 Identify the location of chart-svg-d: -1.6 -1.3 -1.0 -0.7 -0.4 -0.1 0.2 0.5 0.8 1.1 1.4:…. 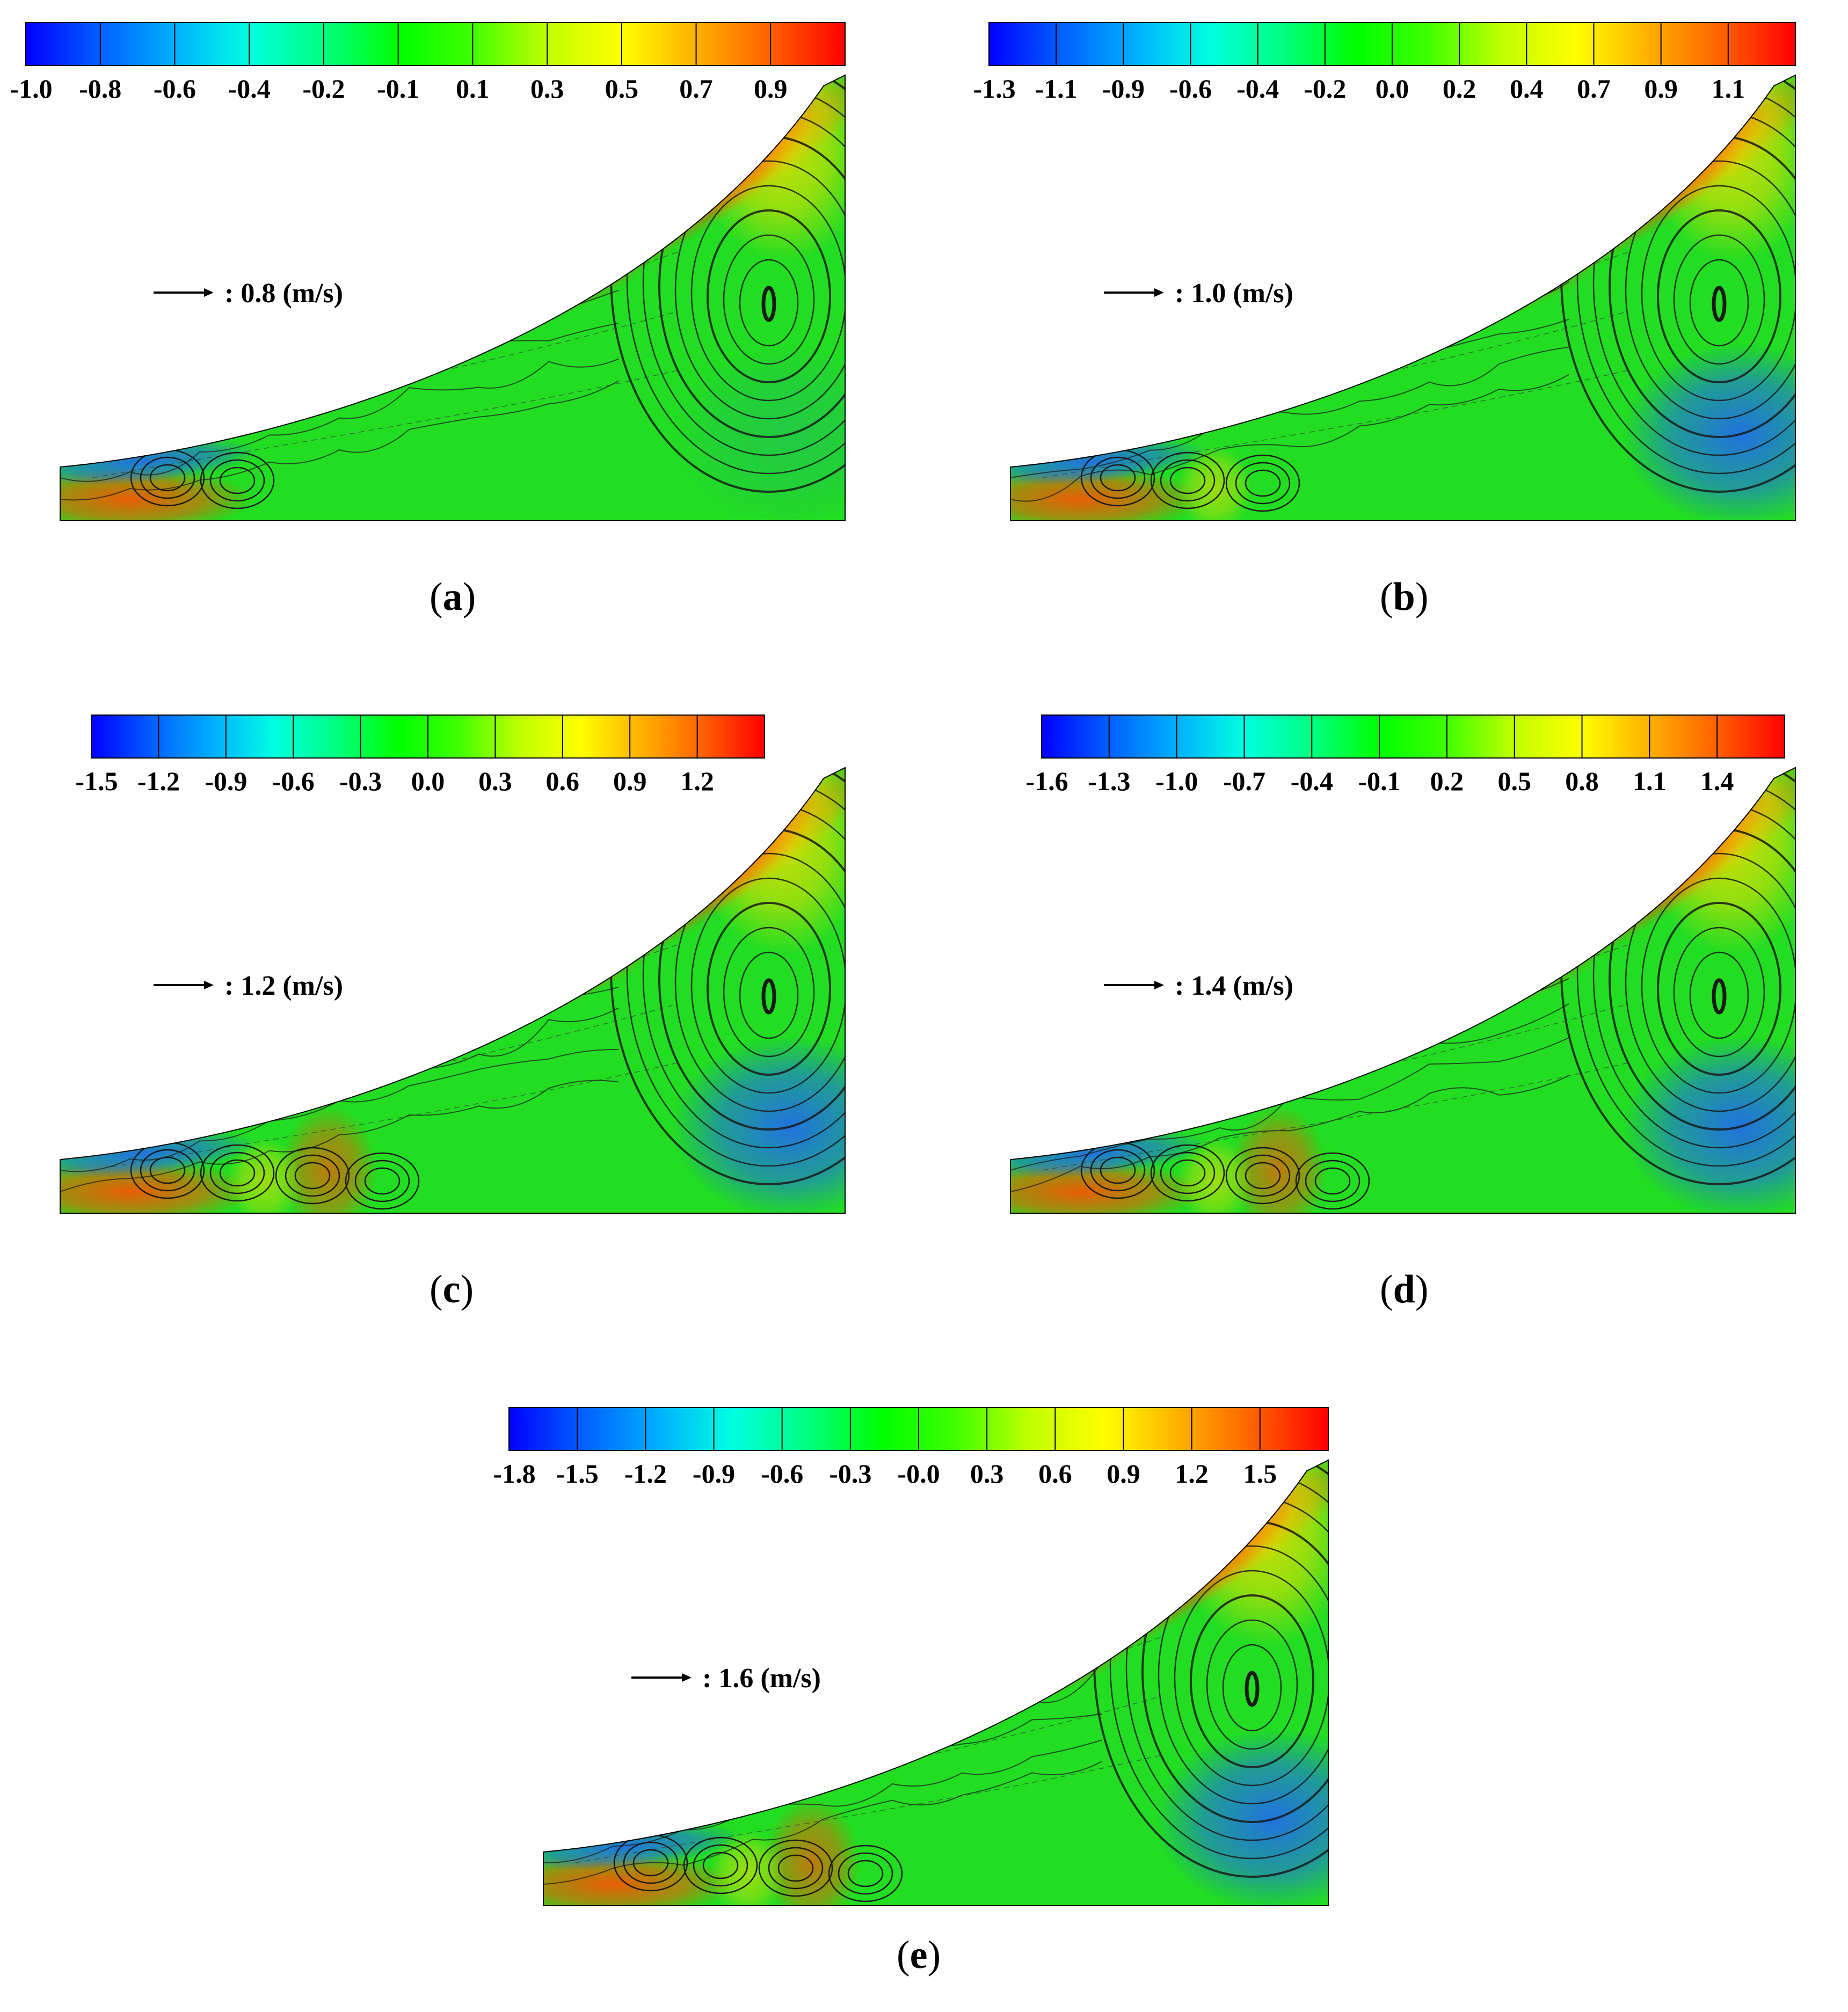
(1403, 964).